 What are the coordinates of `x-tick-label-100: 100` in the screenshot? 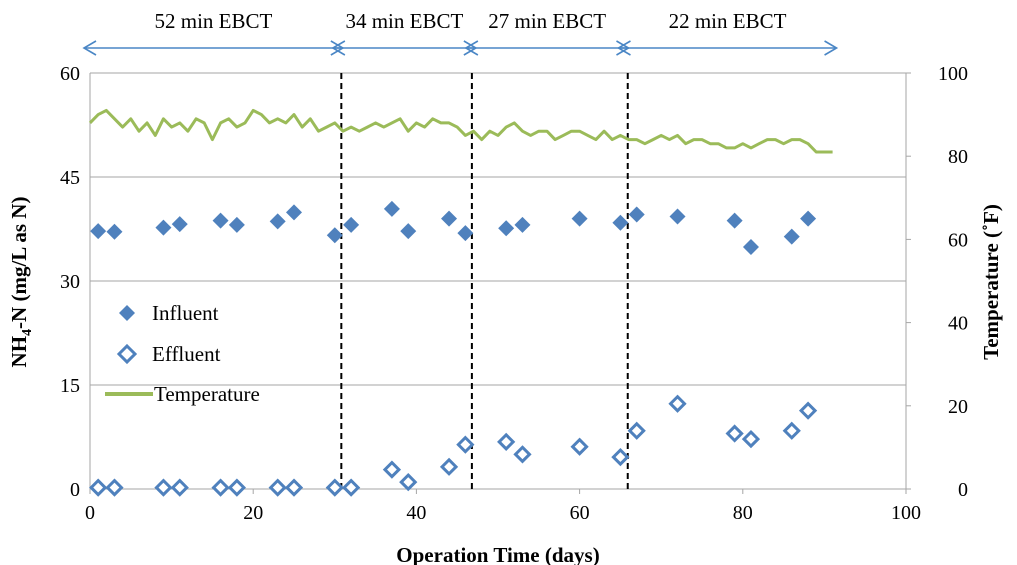 It's located at (906, 513).